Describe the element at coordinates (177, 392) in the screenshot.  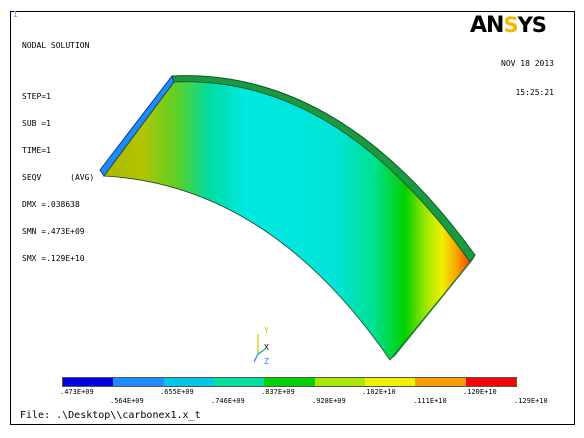
I see `legend-label: .655E+09` at that location.